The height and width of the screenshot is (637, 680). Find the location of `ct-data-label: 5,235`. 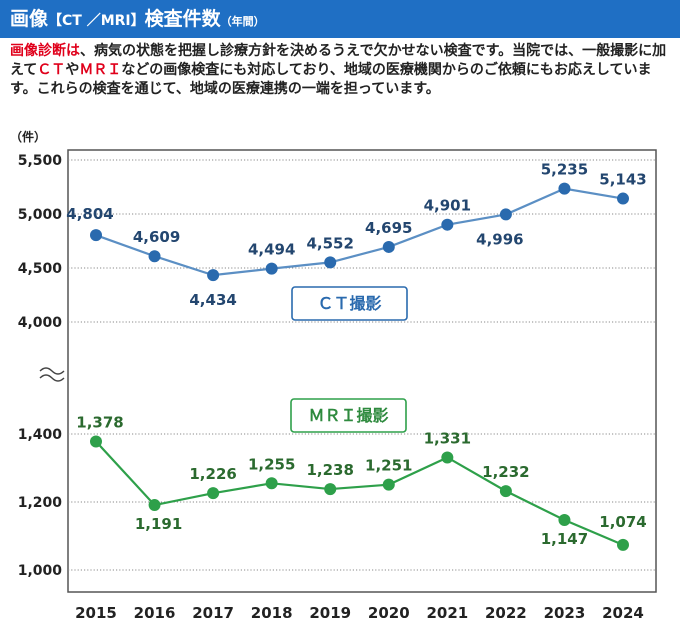

ct-data-label: 5,235 is located at coordinates (564, 170).